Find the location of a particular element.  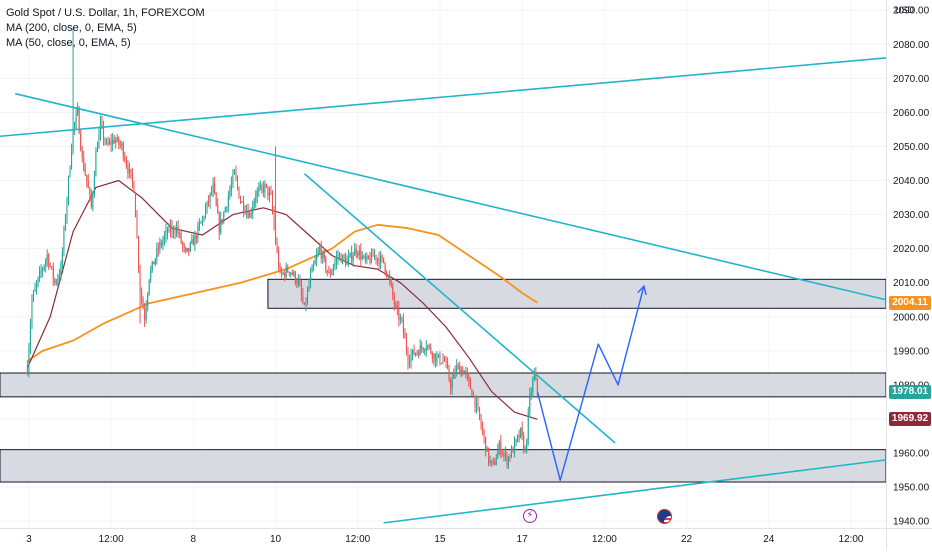

price-tick-label: 2080.00 is located at coordinates (911, 45).